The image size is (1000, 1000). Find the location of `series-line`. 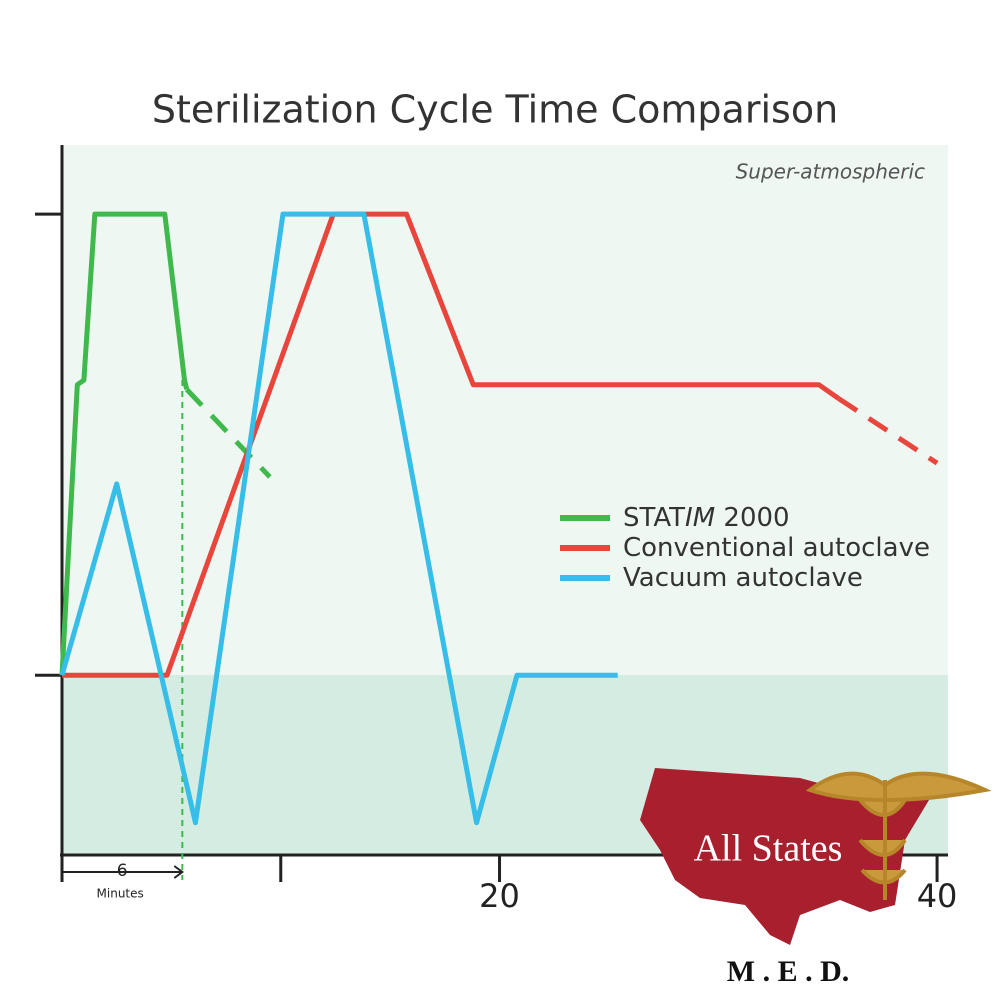

series-line is located at coordinates (124, 443).